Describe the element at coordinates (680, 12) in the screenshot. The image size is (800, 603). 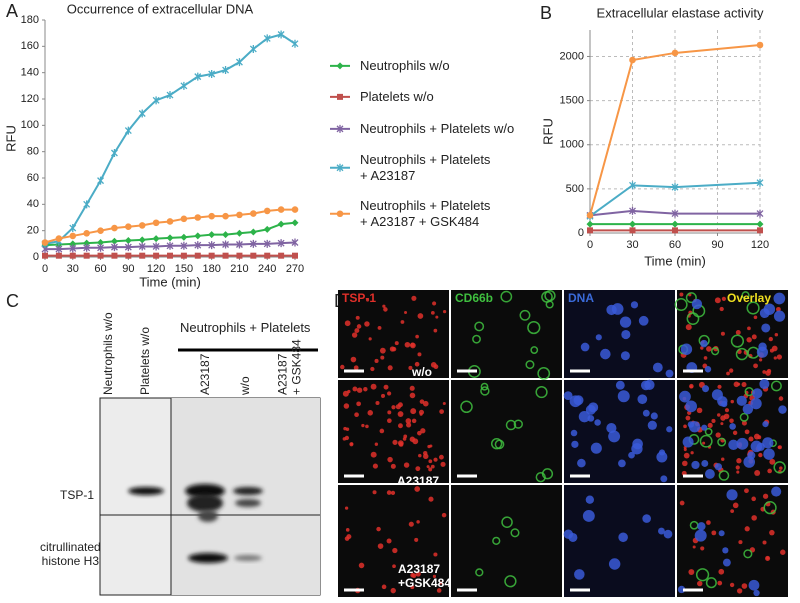
I see `chart-title: Extracellular elastase activity` at that location.